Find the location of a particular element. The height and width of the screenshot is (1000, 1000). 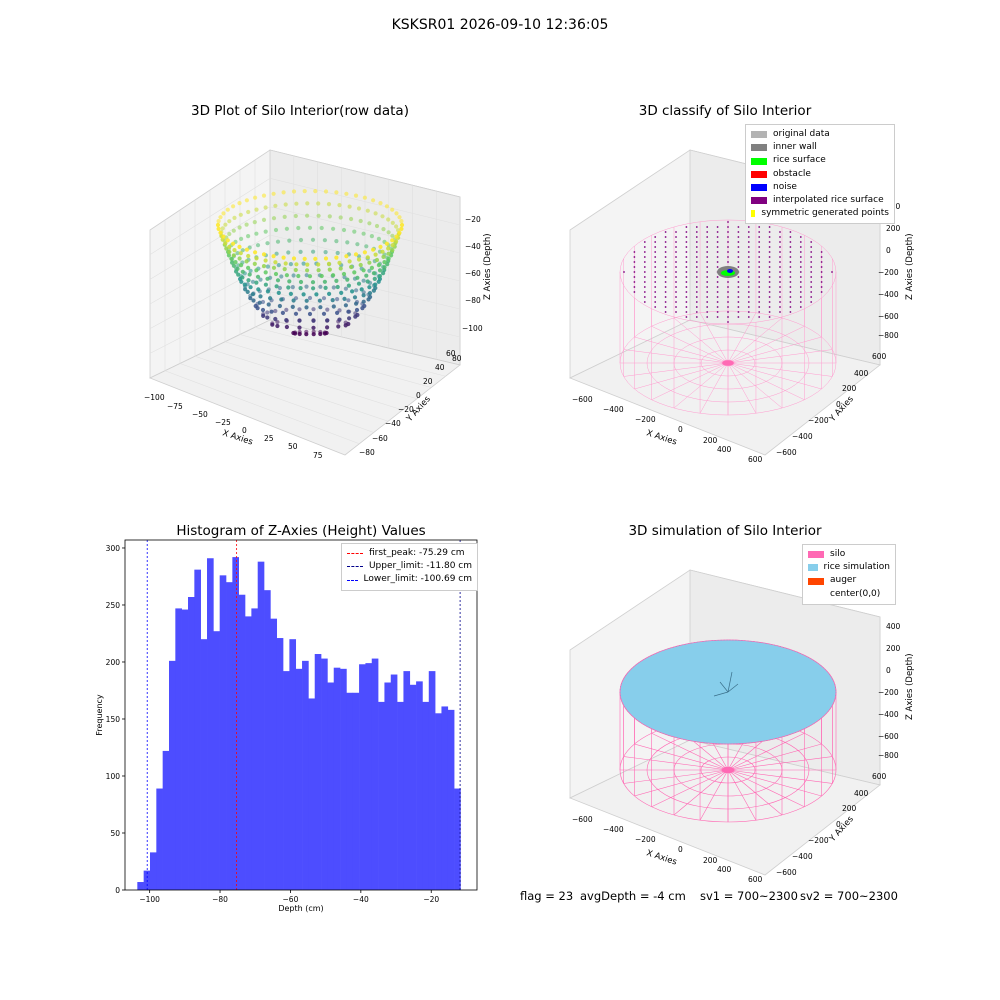

raw-grid is located at coordinates (305, 300).